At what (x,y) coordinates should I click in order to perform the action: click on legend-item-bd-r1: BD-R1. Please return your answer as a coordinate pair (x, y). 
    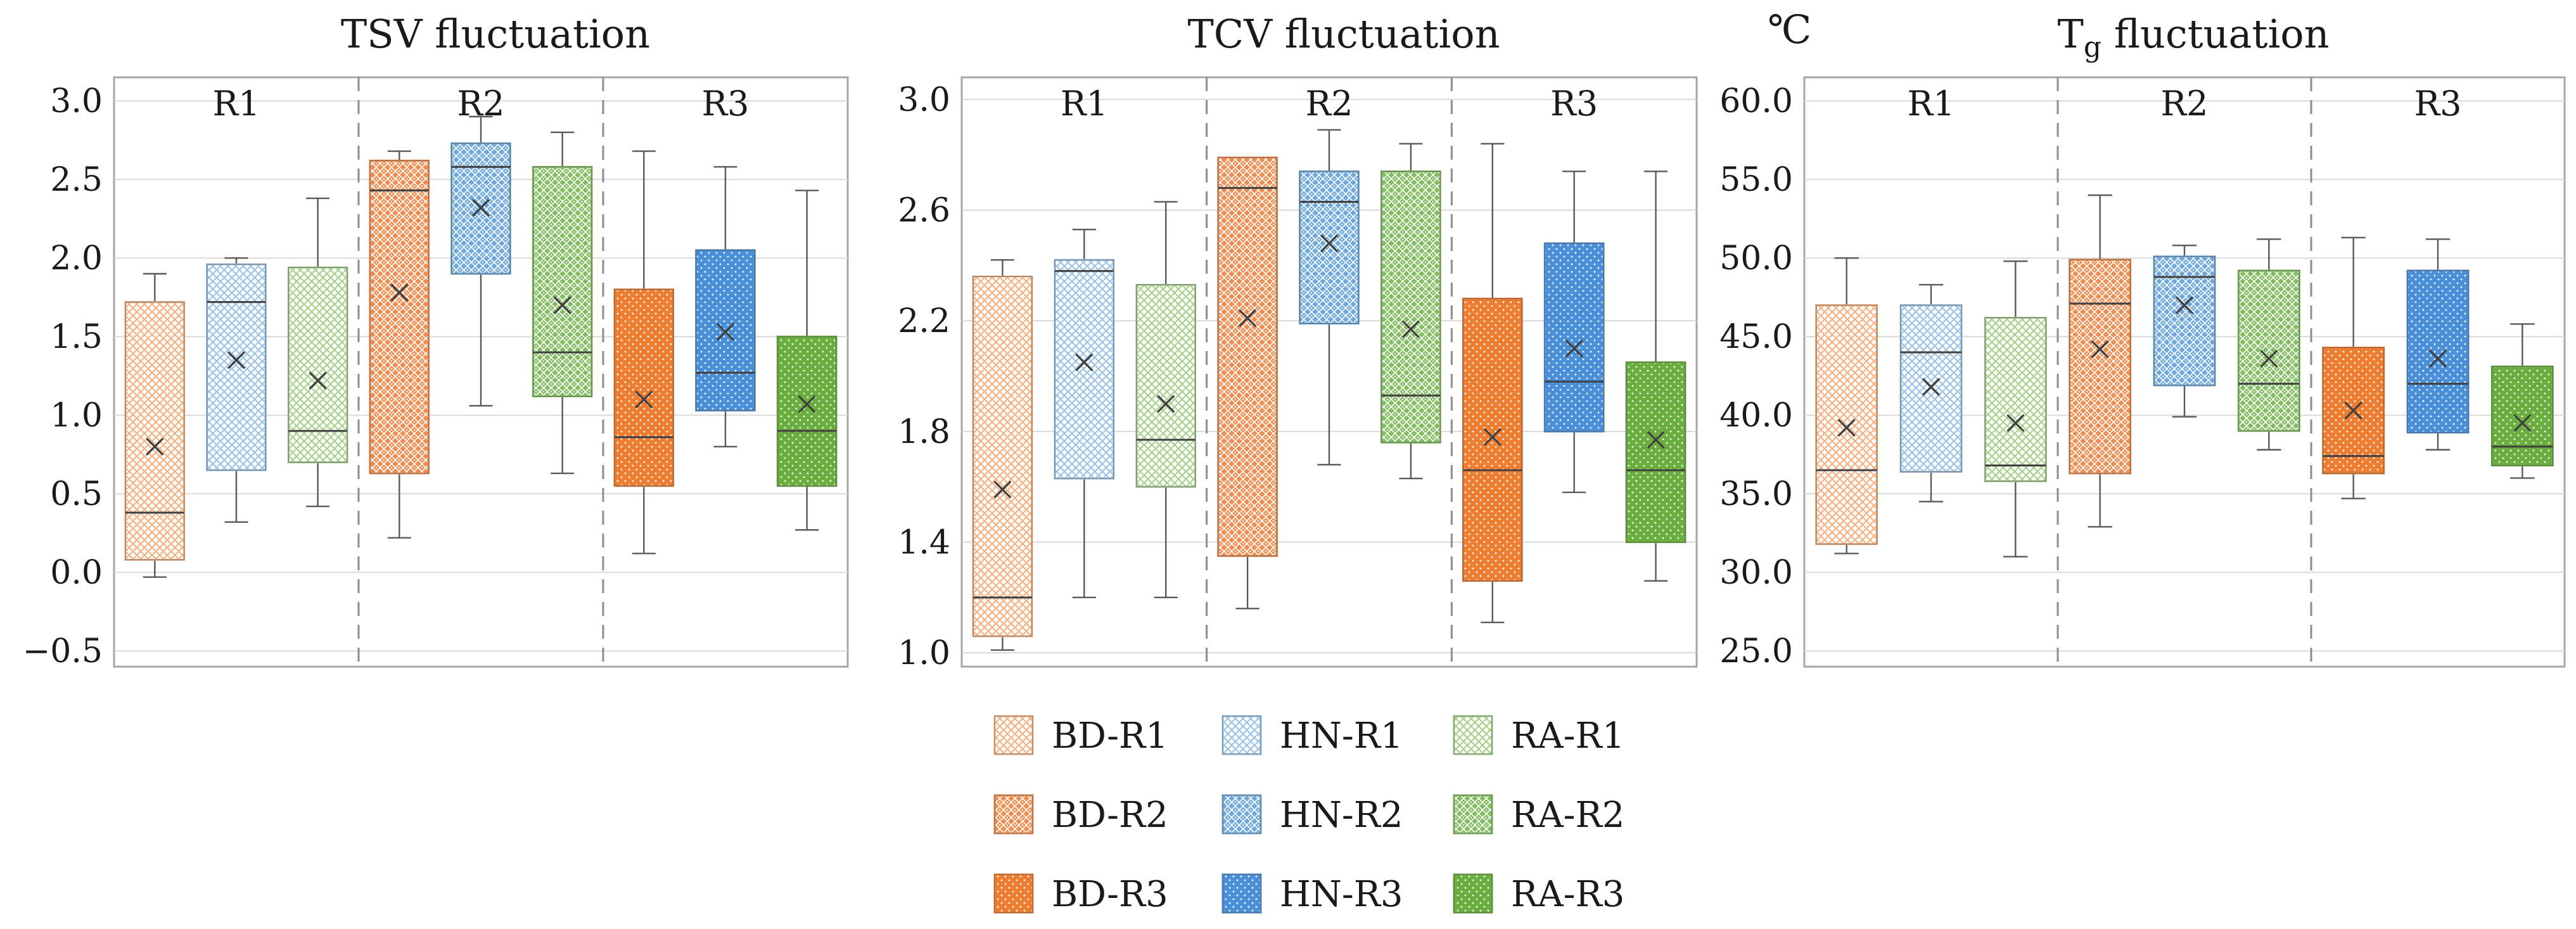
    Looking at the image, I should click on (1080, 736).